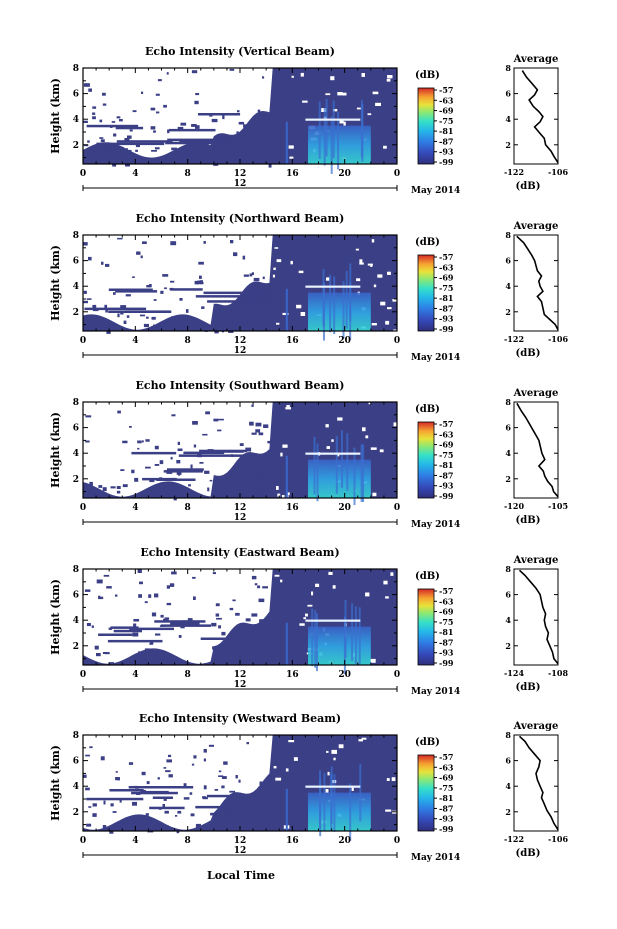 This screenshot has width=617, height=929. What do you see at coordinates (446, 455) in the screenshot?
I see `colorbar-tick-label: -75` at bounding box center [446, 455].